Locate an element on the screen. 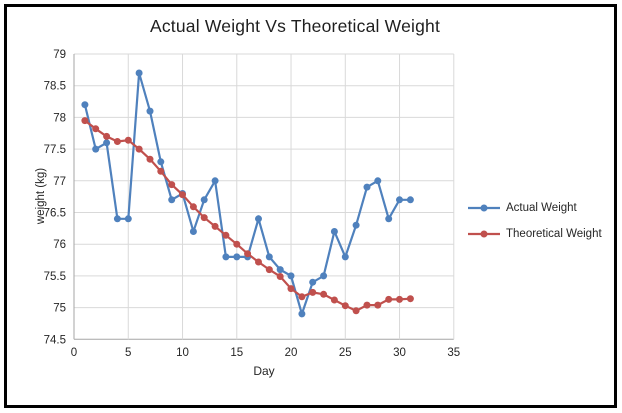 The width and height of the screenshot is (622, 413). x-tick-label: 5 is located at coordinates (128, 353).